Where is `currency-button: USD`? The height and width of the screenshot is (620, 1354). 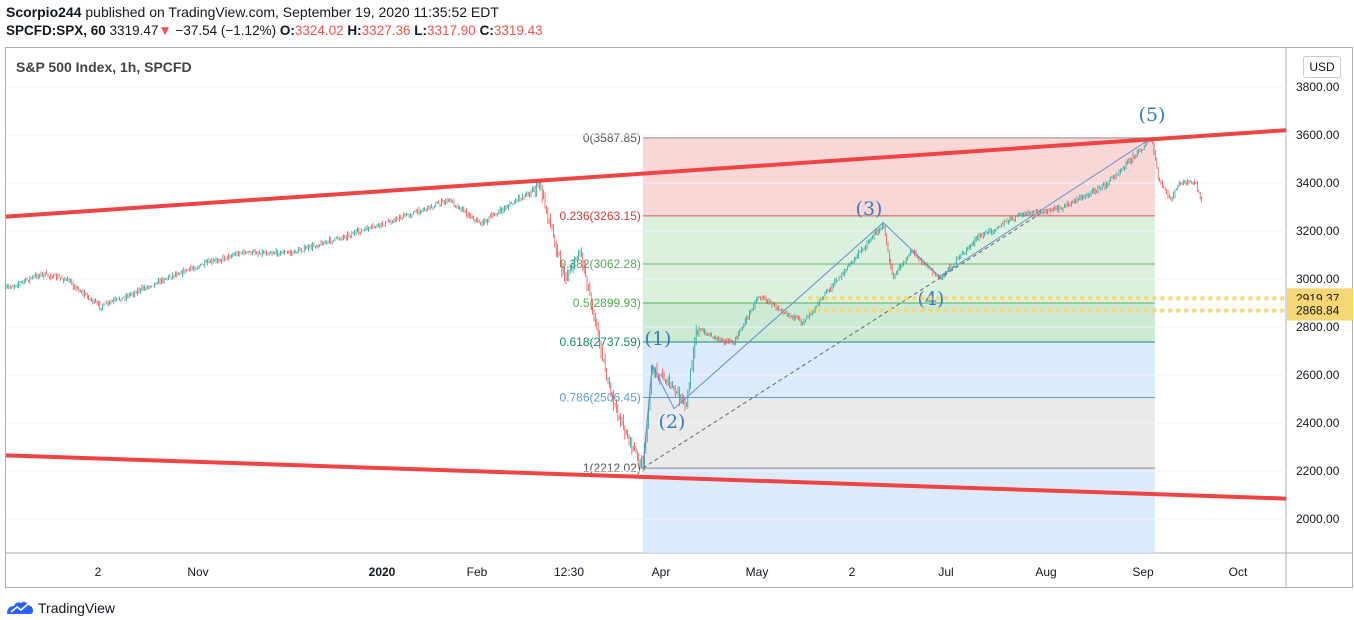
currency-button: USD is located at coordinates (1322, 67).